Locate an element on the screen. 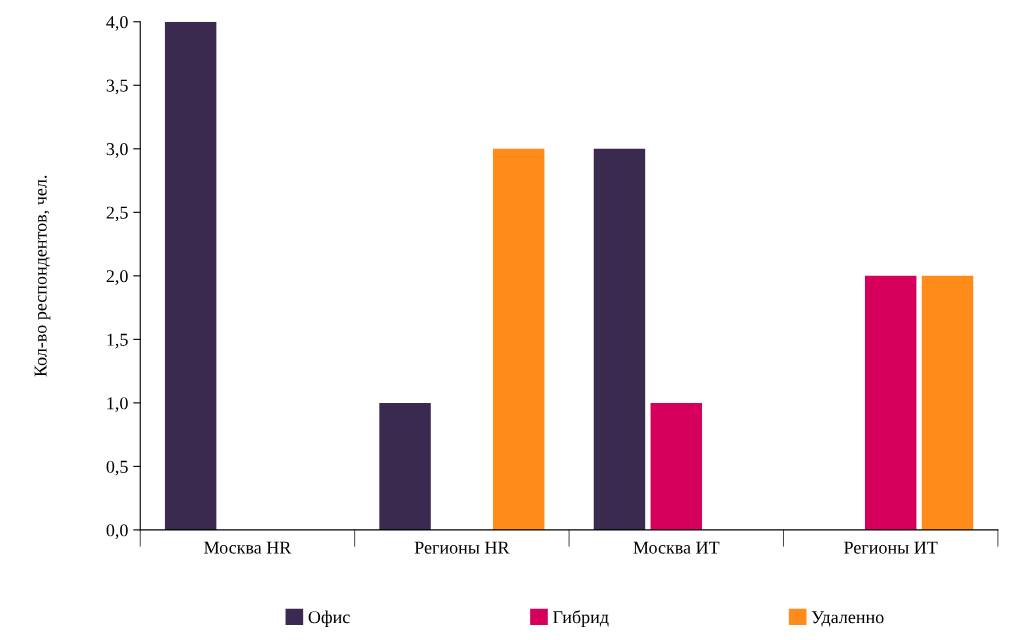 The image size is (1009, 640). y-tick-label: 0,0 is located at coordinates (117, 531).